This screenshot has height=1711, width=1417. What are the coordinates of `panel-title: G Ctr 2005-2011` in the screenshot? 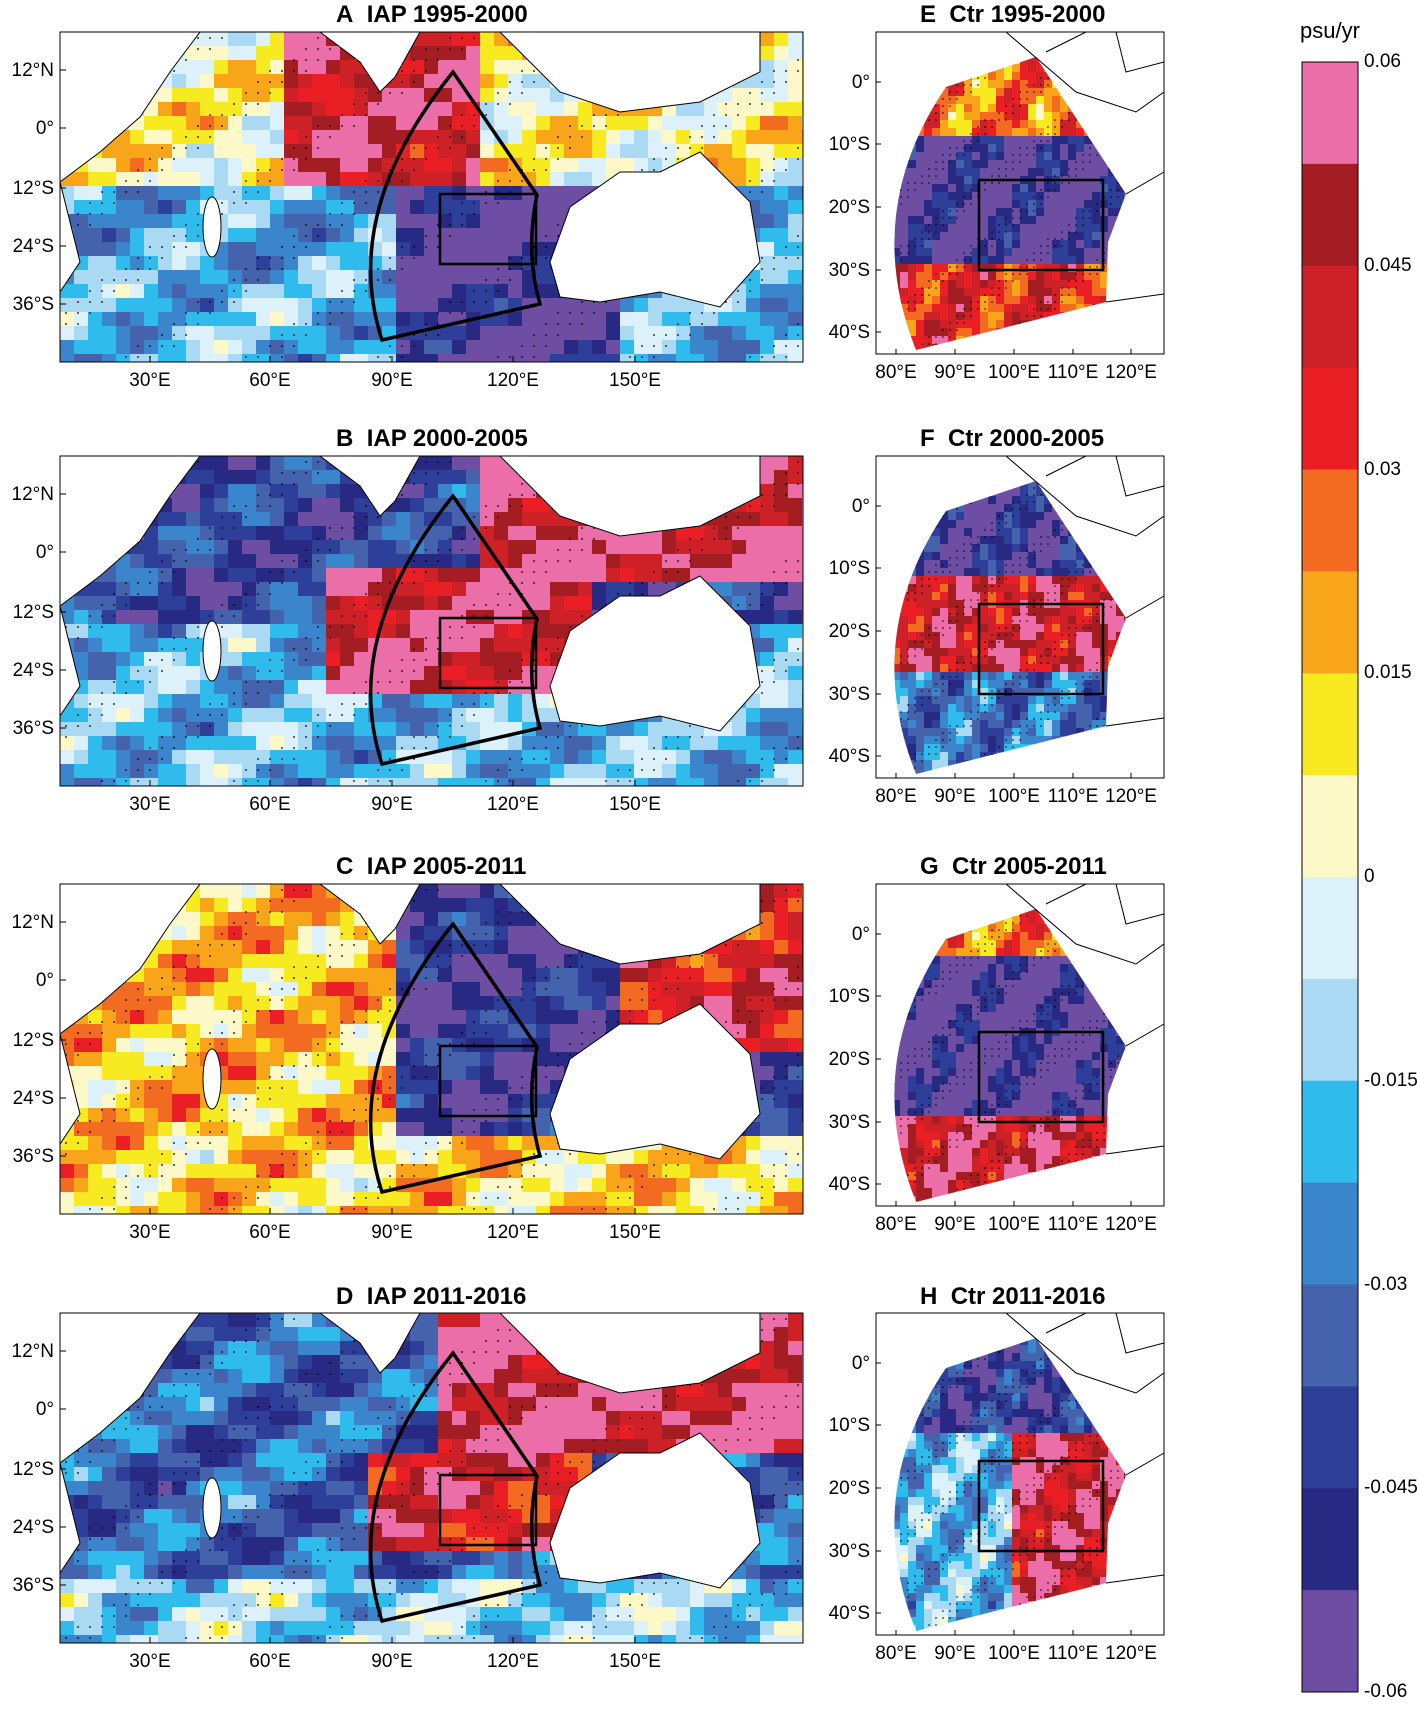 It's located at (1013, 866).